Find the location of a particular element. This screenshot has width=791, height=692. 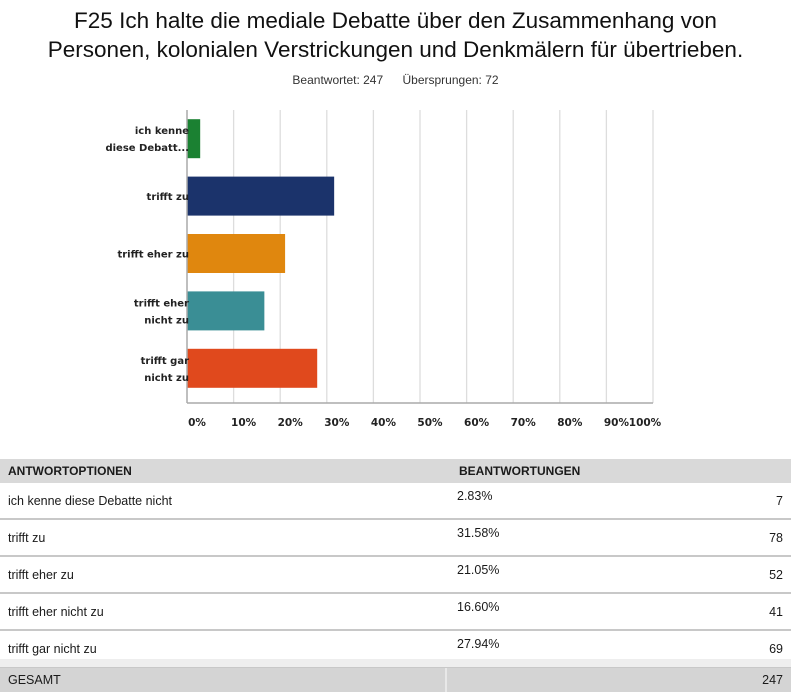

header-answer-options: ANTWORTOPTIONEN is located at coordinates (223, 471).